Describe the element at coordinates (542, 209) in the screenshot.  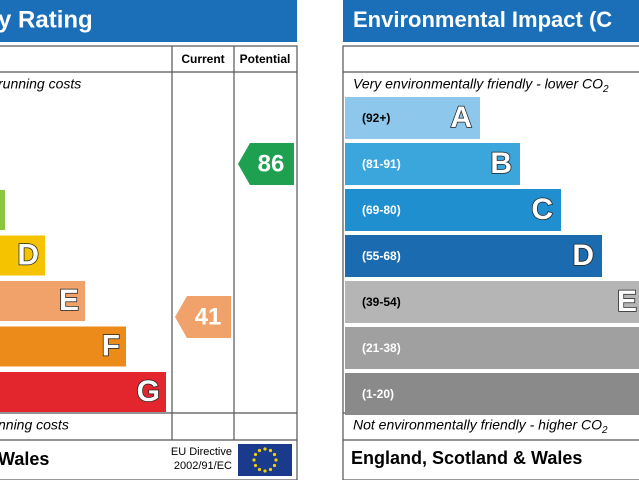
I see `band-letter: C` at that location.